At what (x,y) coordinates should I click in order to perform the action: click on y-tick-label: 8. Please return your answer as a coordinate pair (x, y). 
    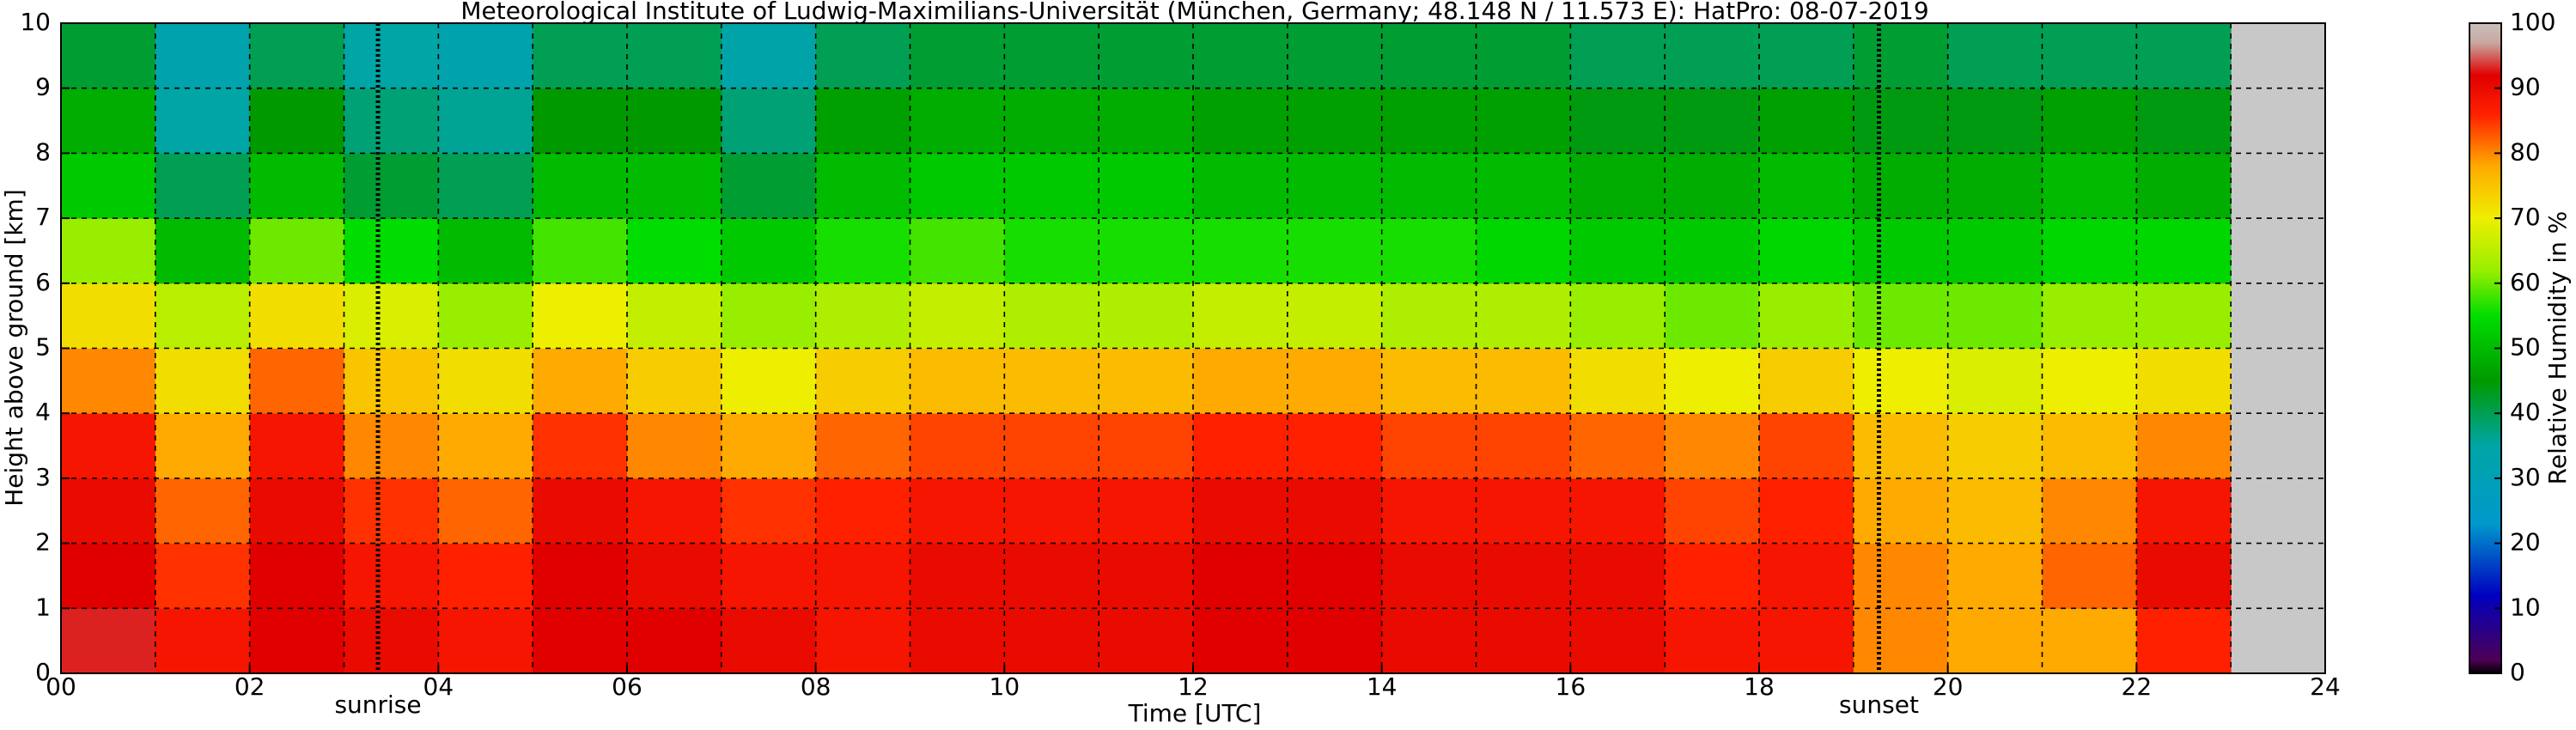
    Looking at the image, I should click on (43, 151).